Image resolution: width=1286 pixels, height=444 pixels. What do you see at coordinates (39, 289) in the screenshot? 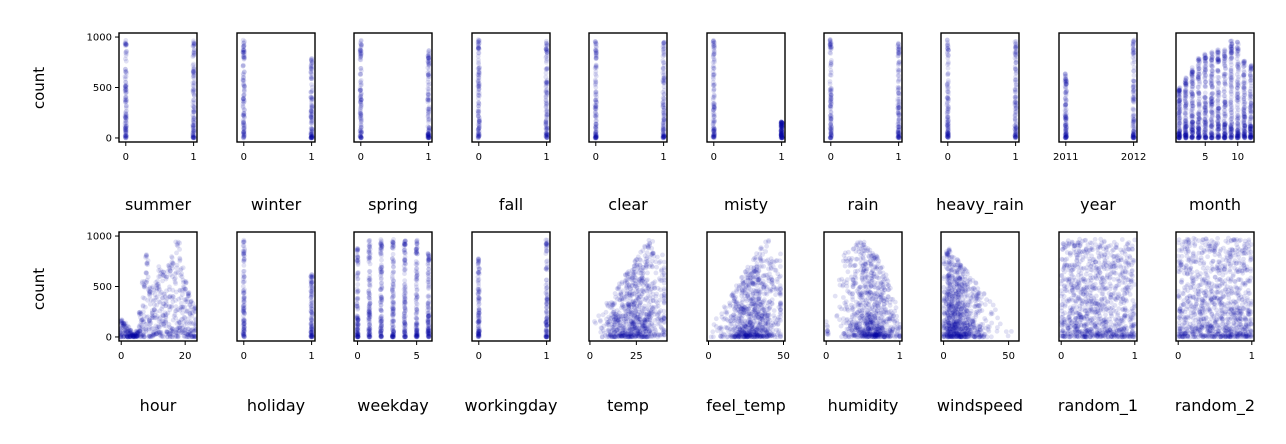
I see `row-2-ylabel: count` at bounding box center [39, 289].